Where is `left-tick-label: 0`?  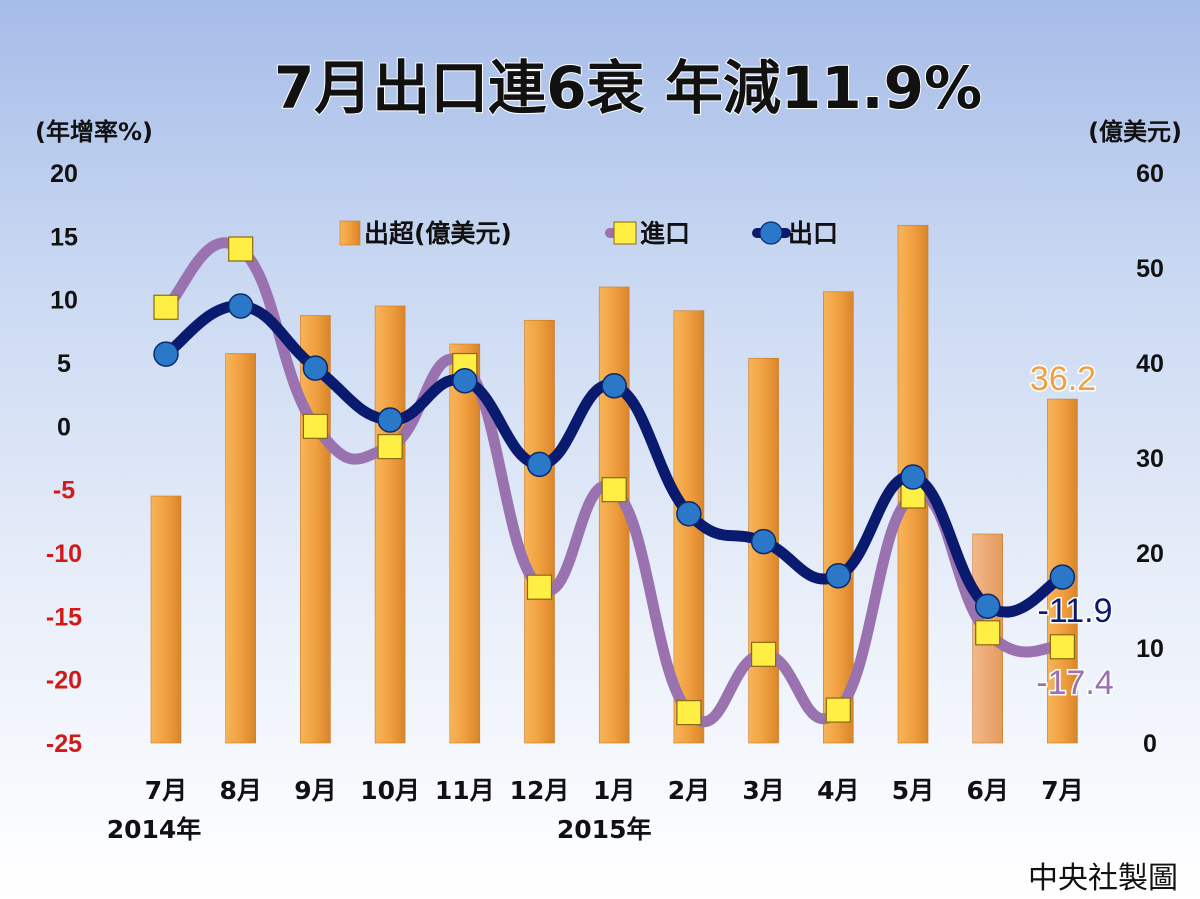 left-tick-label: 0 is located at coordinates (64, 427).